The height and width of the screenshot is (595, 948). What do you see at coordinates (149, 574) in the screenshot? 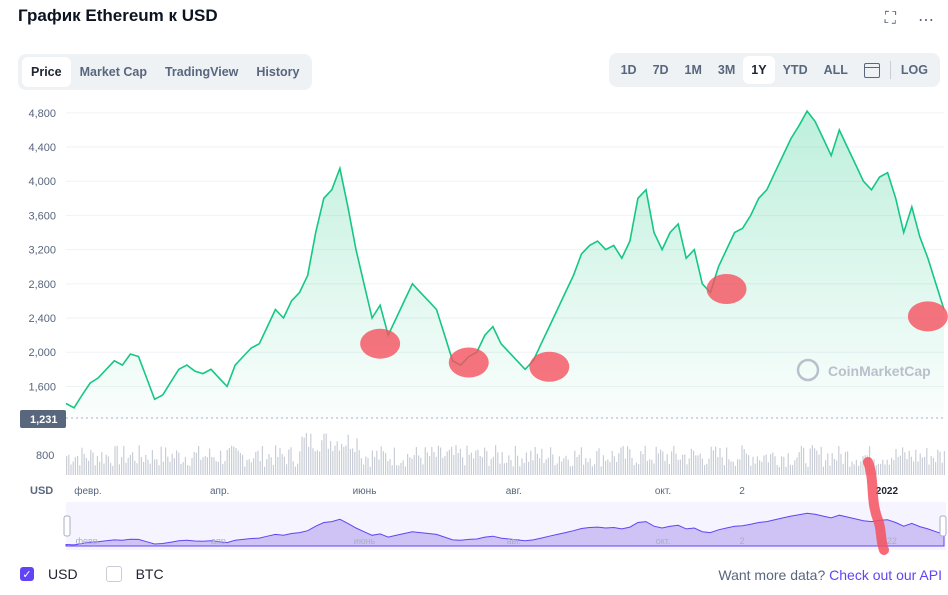
I see `btc-label: BTC` at bounding box center [149, 574].